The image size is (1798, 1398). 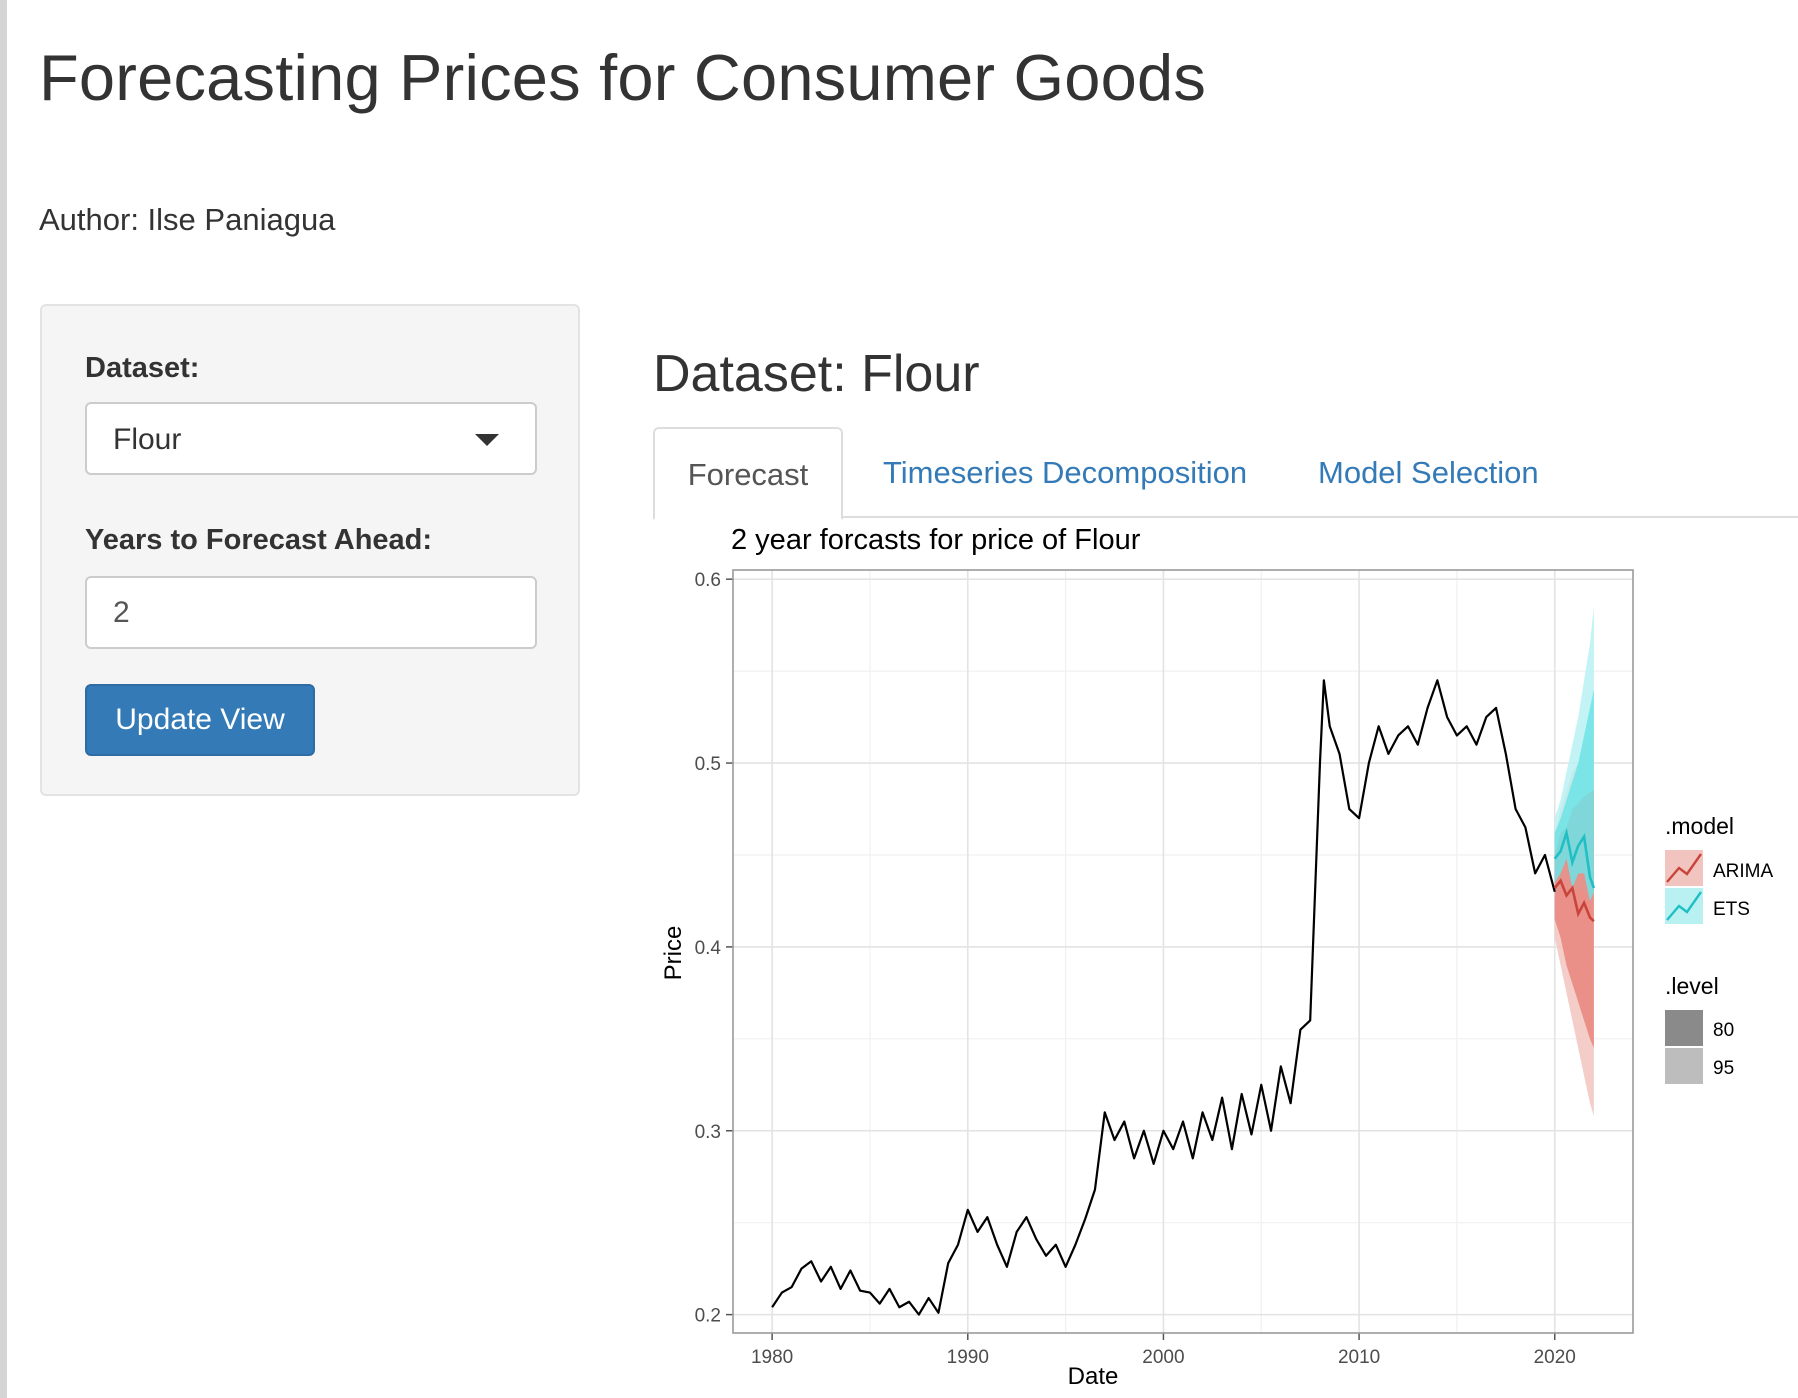 I want to click on update-view-button: Update View, so click(x=200, y=720).